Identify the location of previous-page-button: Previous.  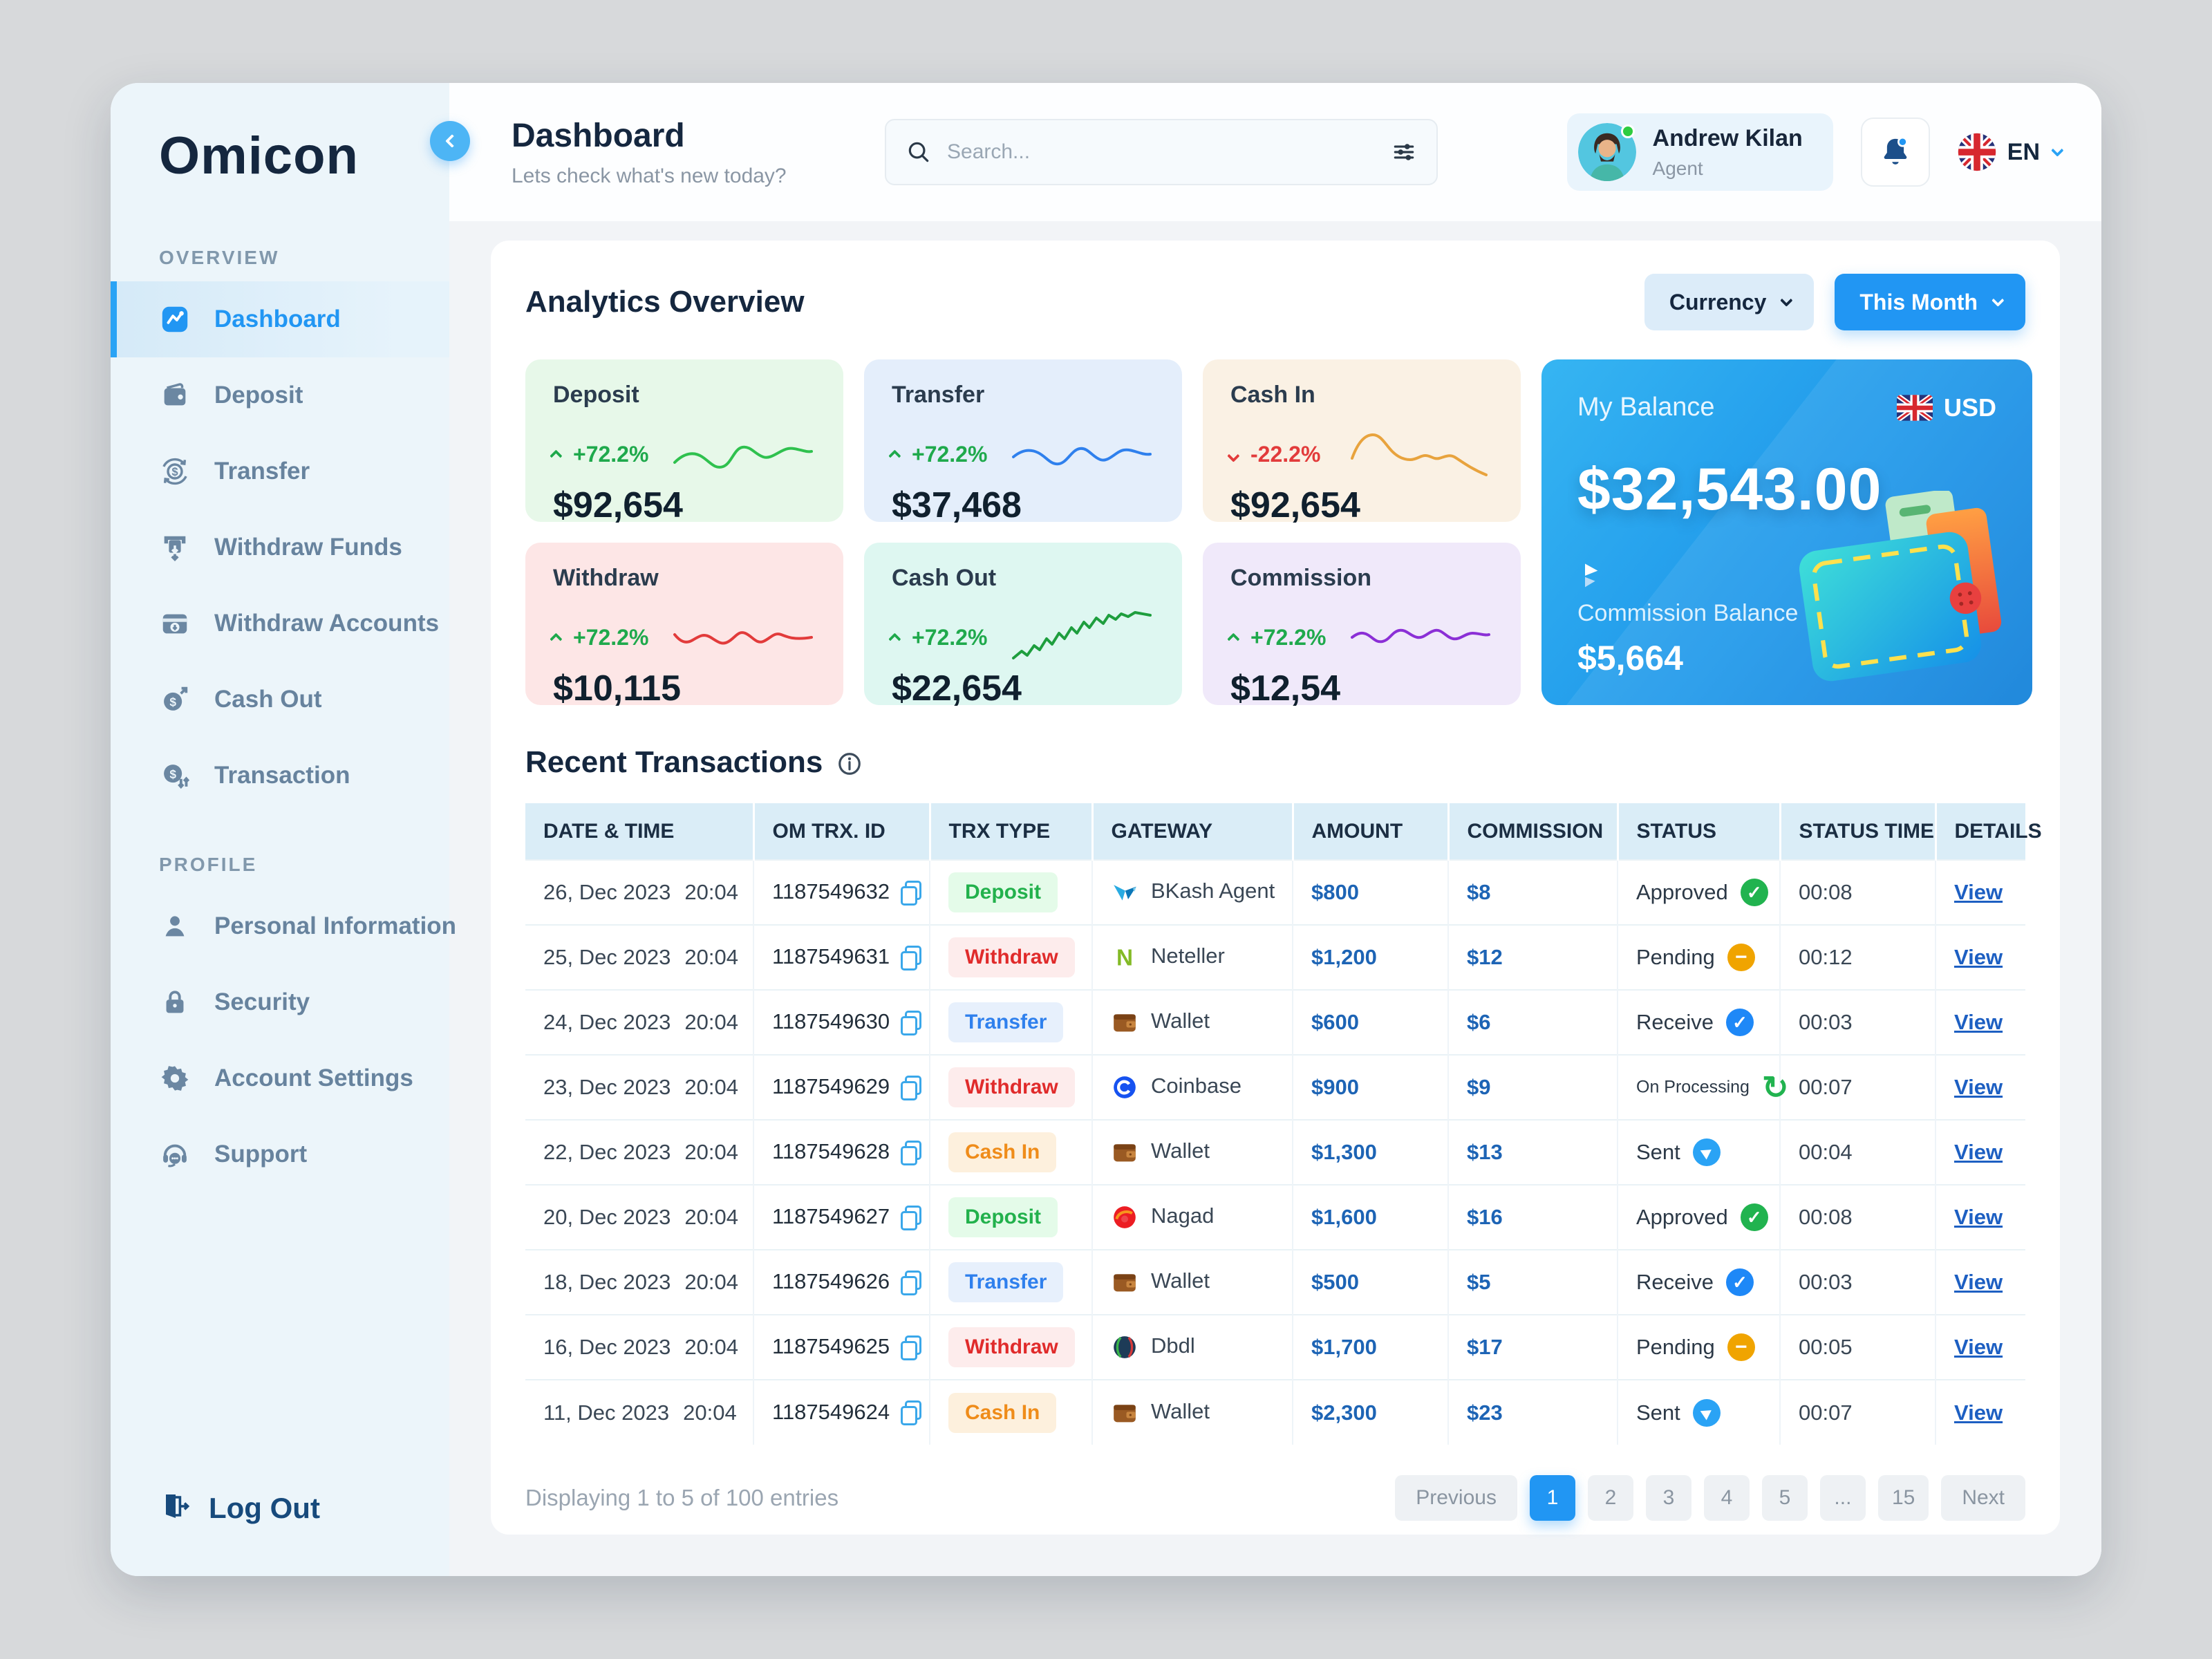
(1456, 1498).